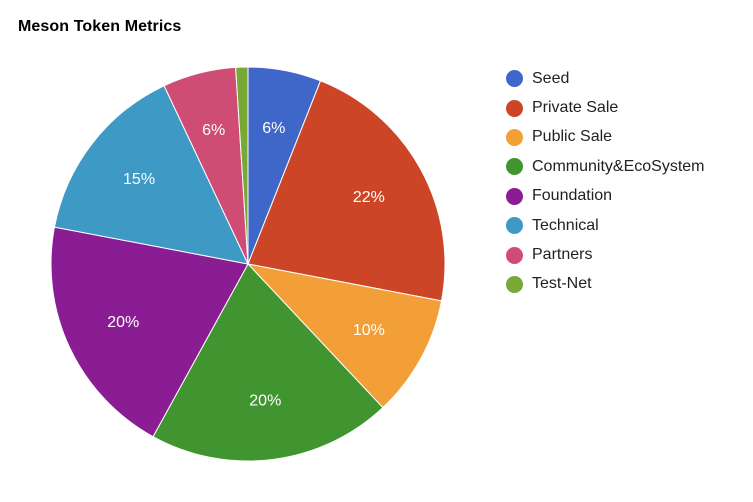 The height and width of the screenshot is (502, 753). I want to click on pie-slice-community-ecosystem, so click(268, 362).